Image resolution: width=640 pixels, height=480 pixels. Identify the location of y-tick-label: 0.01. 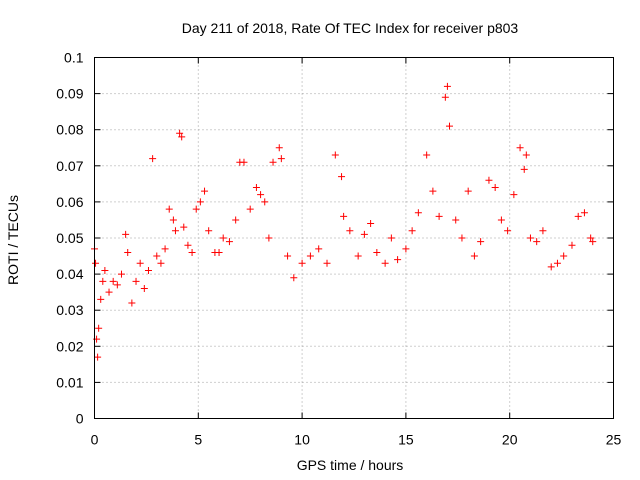
(69, 382).